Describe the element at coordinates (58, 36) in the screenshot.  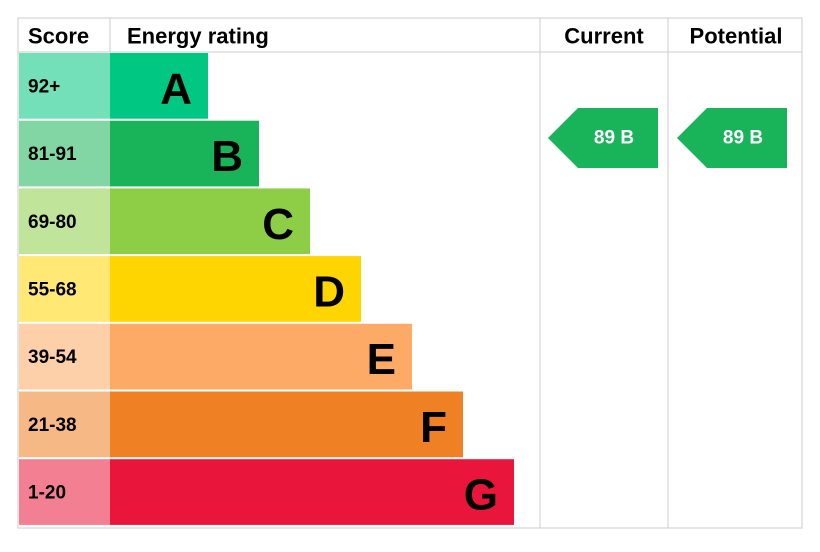
I see `header-score: Score` at that location.